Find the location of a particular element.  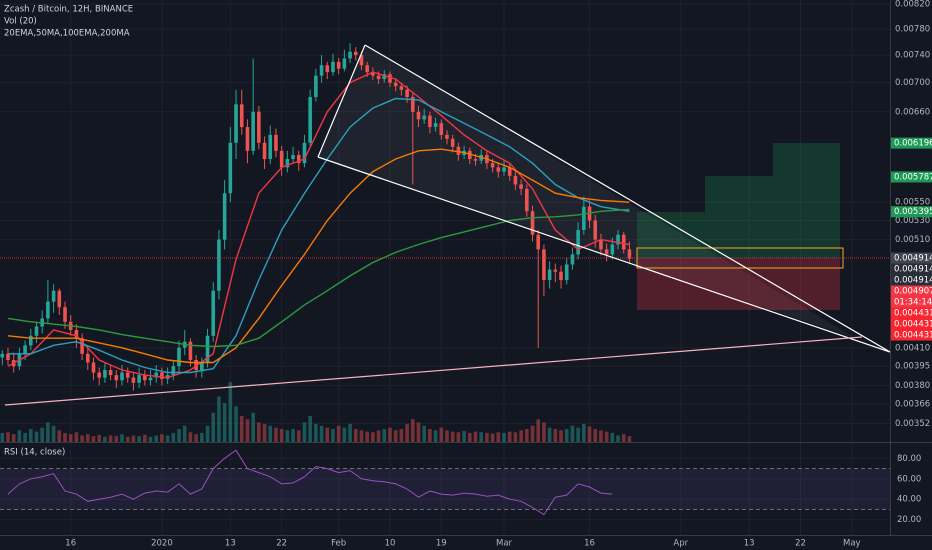

x-tick-label: Feb is located at coordinates (338, 544).